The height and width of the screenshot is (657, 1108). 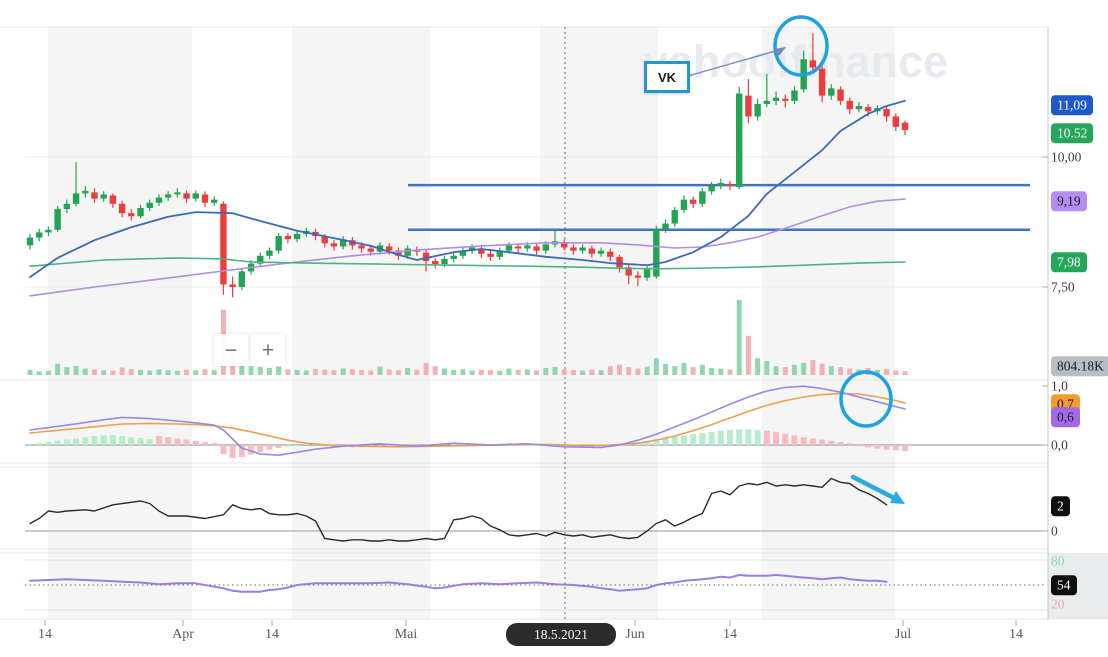 I want to click on zoom-controls: − +, so click(x=249, y=350).